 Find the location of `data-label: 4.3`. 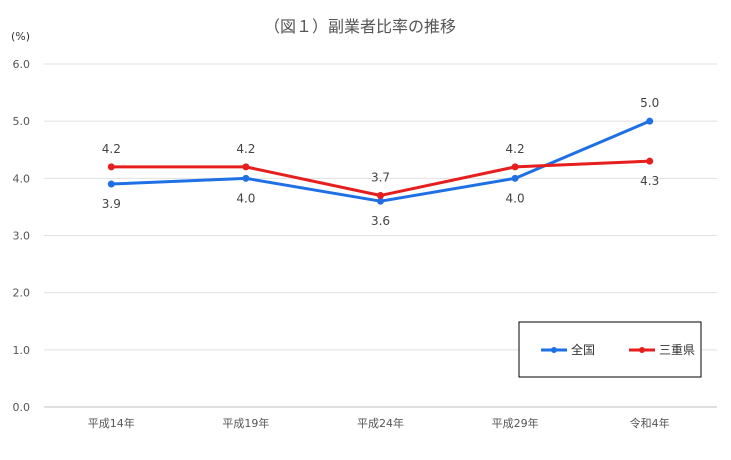

data-label: 4.3 is located at coordinates (649, 181).